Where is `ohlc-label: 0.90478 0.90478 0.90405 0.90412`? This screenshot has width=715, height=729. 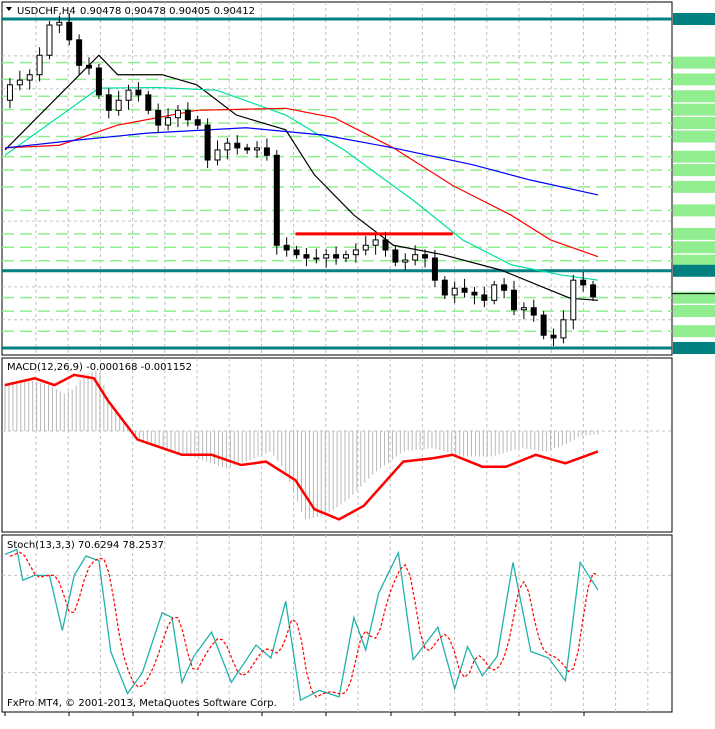 ohlc-label: 0.90478 0.90478 0.90405 0.90412 is located at coordinates (167, 11).